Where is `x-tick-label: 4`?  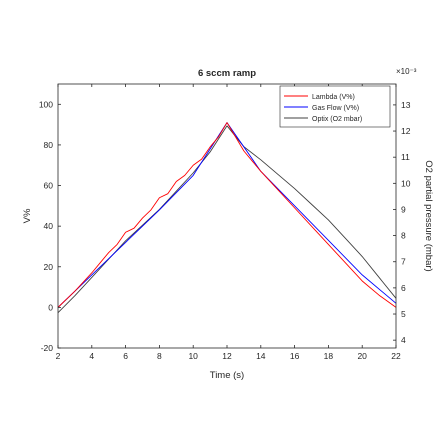 x-tick-label: 4 is located at coordinates (91, 356).